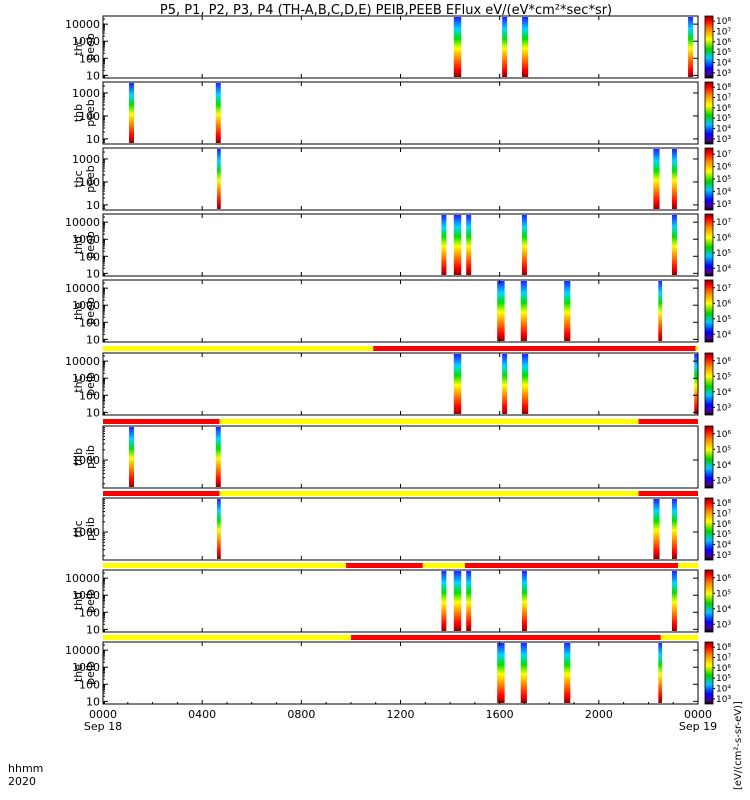  I want to click on y-axis-label: thepeeb, so click(84, 311).